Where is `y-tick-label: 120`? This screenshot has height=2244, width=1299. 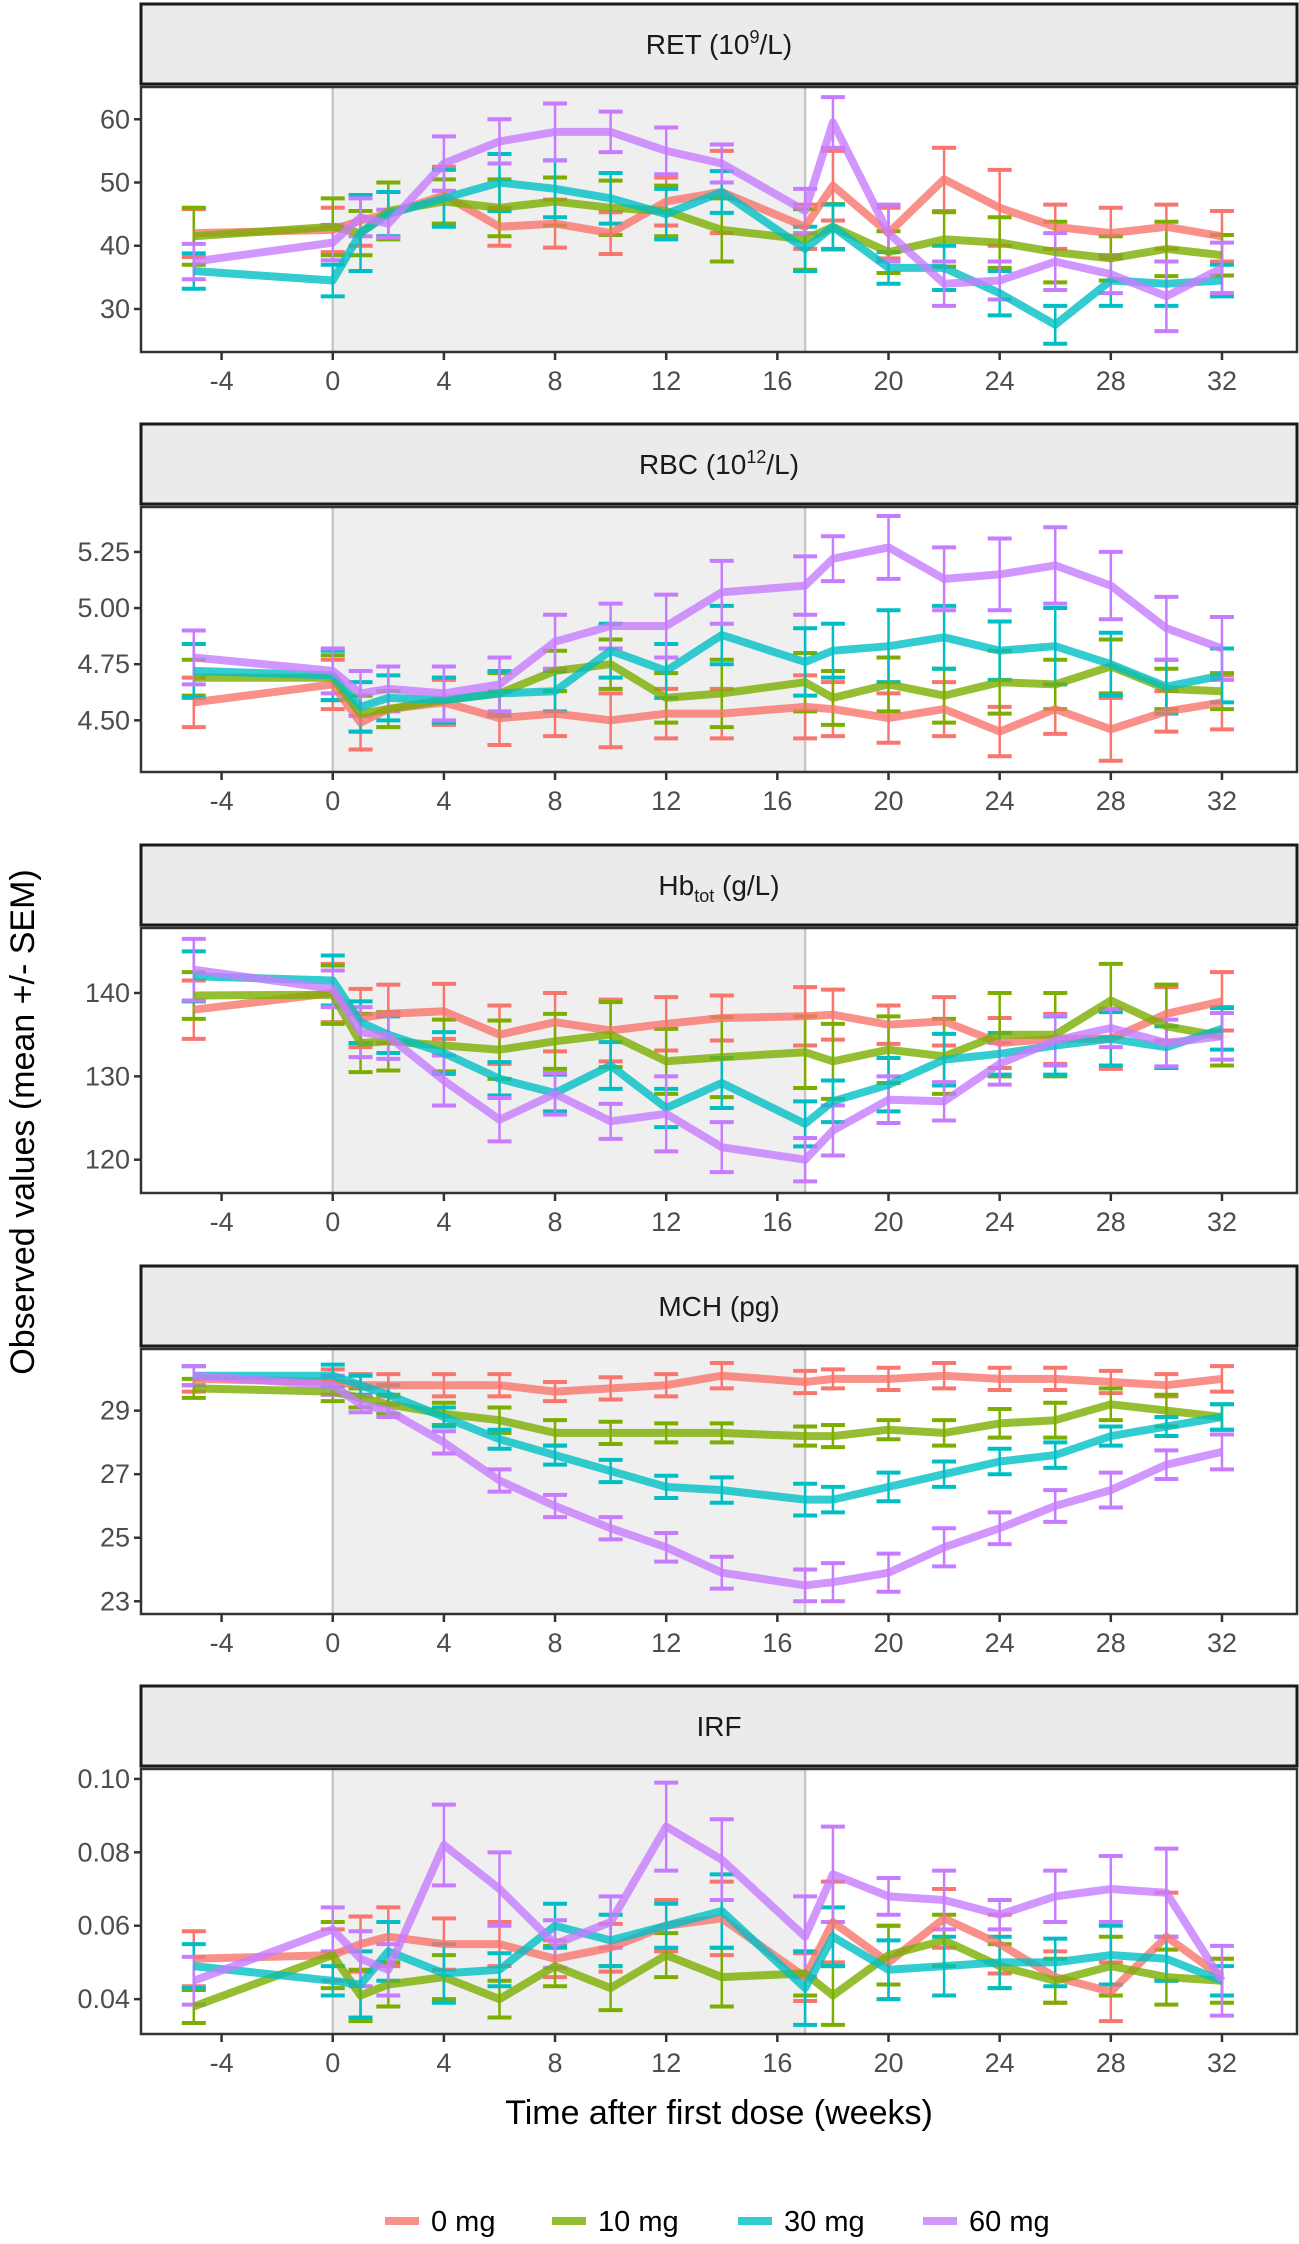
y-tick-label: 120 is located at coordinates (107, 1160).